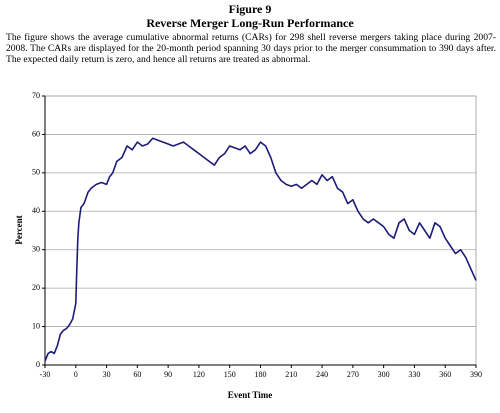 The width and height of the screenshot is (500, 413). I want to click on y-tick-label: 50, so click(36, 172).